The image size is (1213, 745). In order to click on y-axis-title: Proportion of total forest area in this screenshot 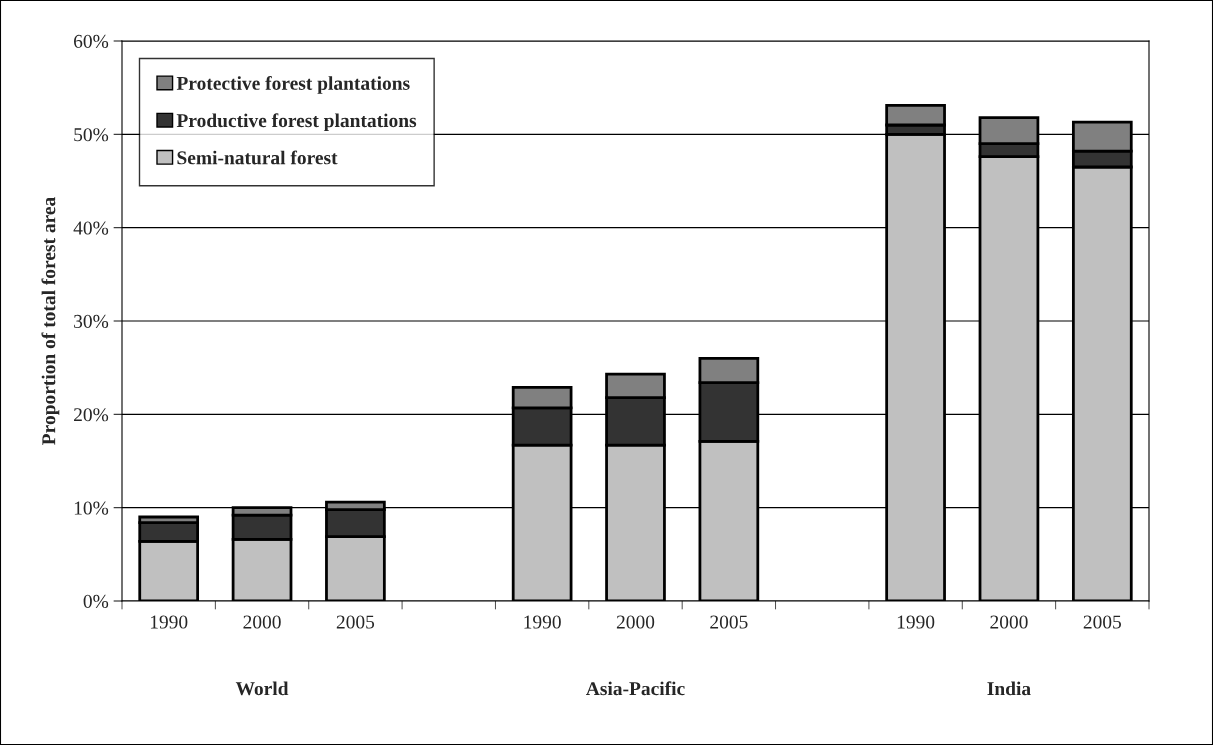, I will do `click(50, 321)`.